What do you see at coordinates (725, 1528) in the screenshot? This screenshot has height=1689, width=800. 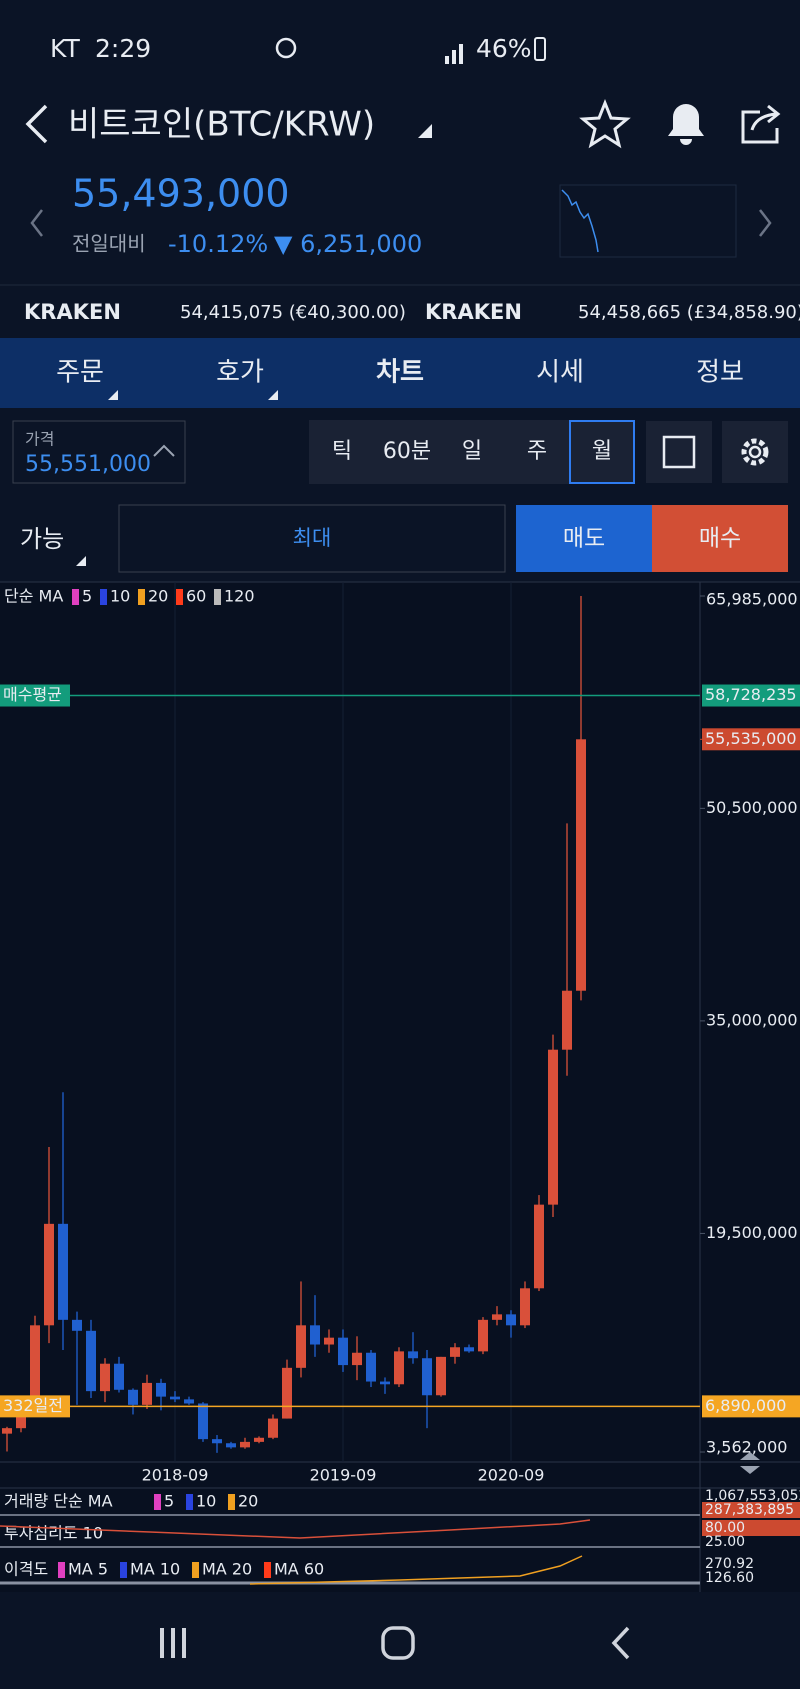 I see `panel-value: 80.00` at bounding box center [725, 1528].